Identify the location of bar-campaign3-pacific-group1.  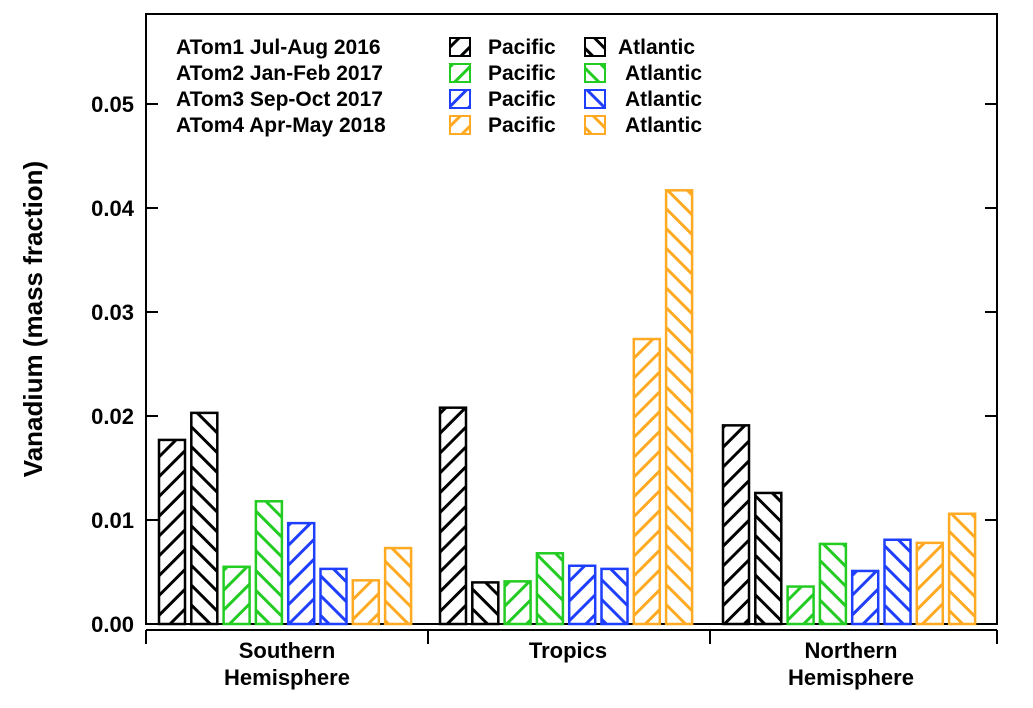
(301, 573).